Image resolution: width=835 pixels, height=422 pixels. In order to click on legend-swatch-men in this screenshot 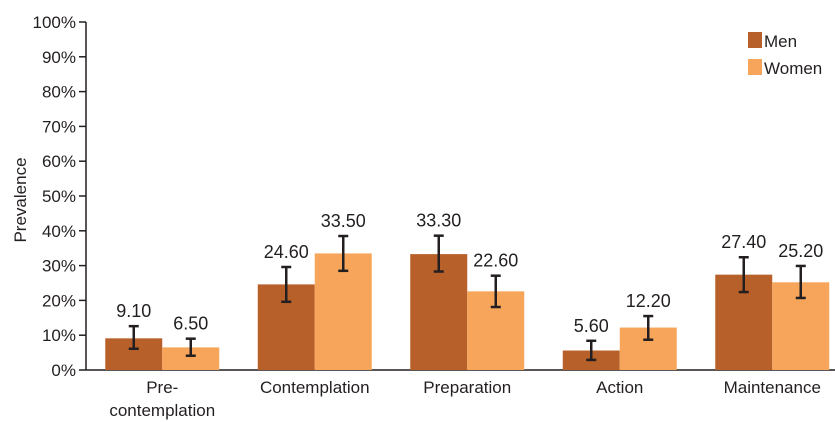, I will do `click(755, 40)`.